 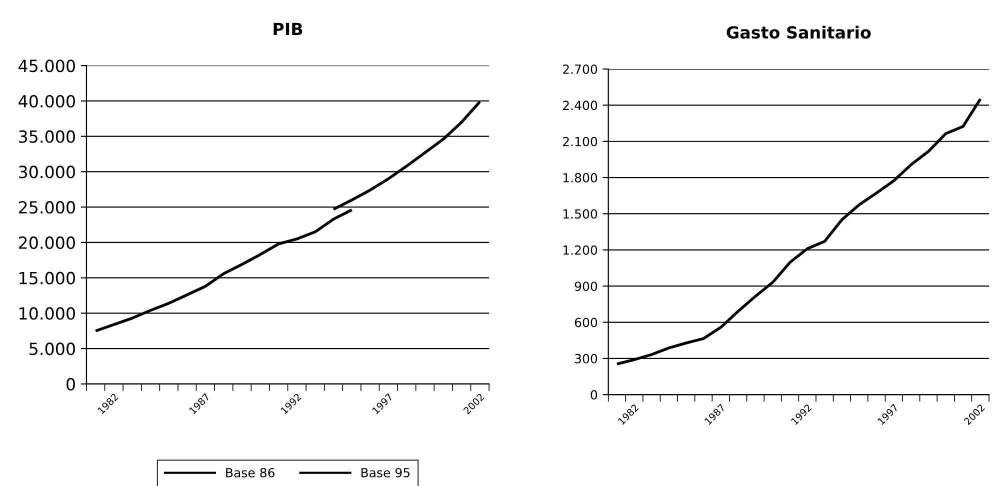 What do you see at coordinates (46, 243) in the screenshot?
I see `y-tick-label: 20.000` at bounding box center [46, 243].